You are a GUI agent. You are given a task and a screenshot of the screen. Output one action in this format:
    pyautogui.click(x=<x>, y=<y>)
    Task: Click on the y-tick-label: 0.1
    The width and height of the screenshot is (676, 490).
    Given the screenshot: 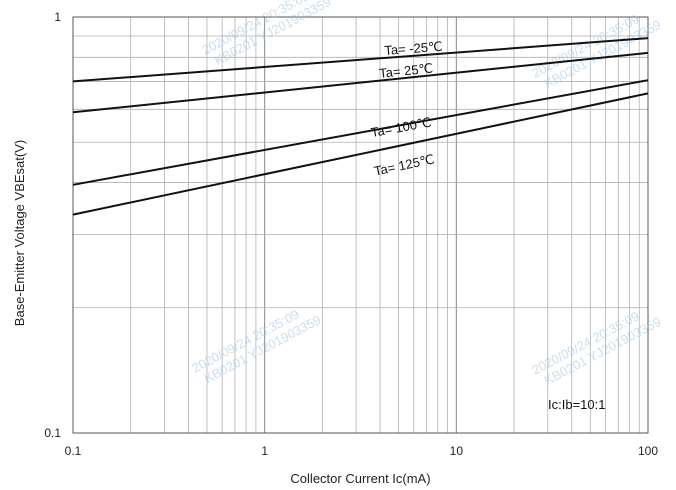 What is the action you would take?
    pyautogui.click(x=52, y=433)
    